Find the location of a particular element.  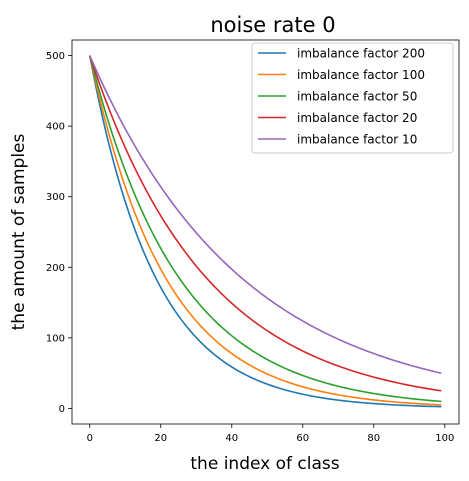

x-tick-label: 60 is located at coordinates (302, 438).